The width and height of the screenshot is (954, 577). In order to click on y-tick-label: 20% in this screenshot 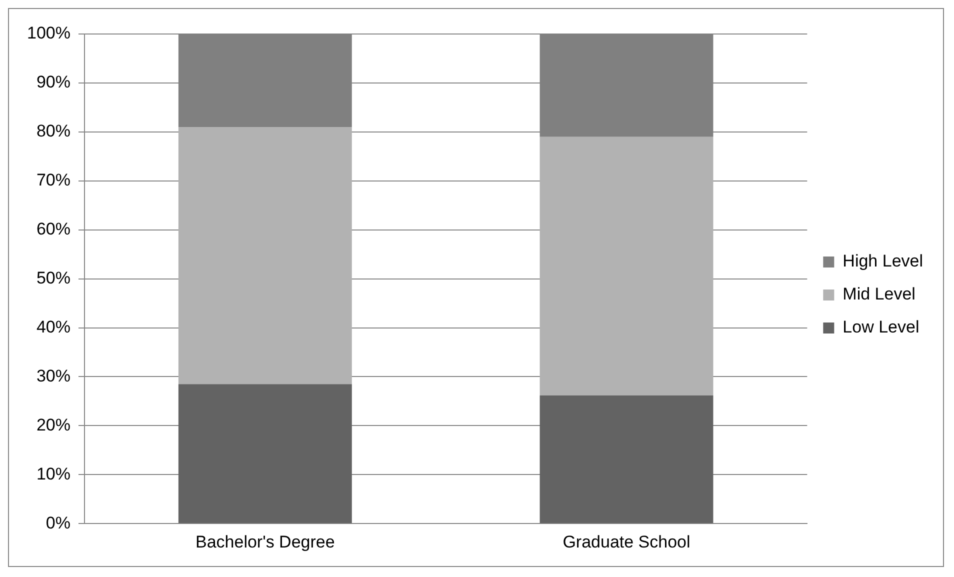, I will do `click(53, 424)`.